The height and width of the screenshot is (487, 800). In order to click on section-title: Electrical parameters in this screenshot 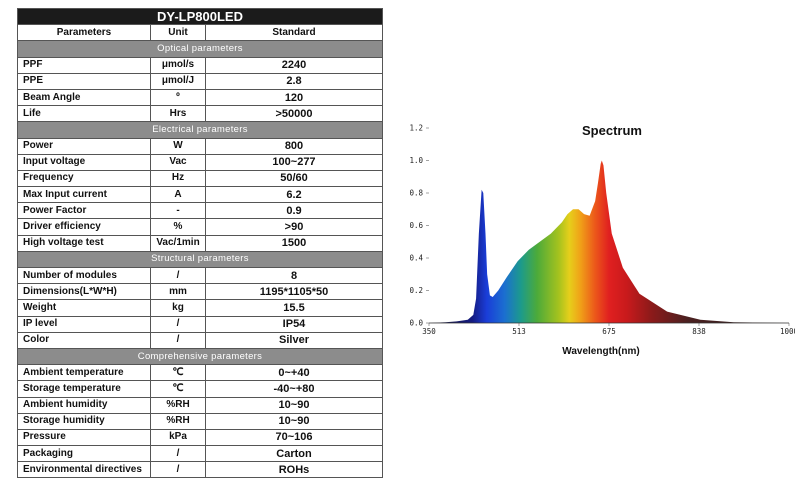, I will do `click(200, 130)`.